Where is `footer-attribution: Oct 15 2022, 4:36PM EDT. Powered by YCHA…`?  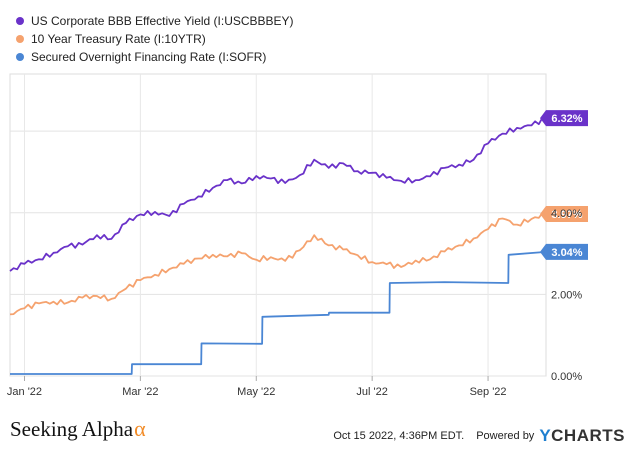
footer-attribution: Oct 15 2022, 4:36PM EDT. Powered by YCHA… is located at coordinates (479, 436).